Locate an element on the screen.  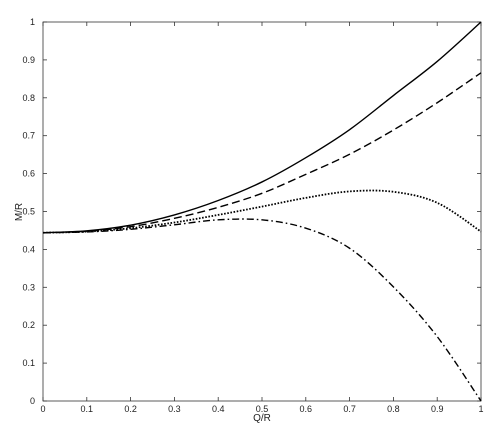
x-tick-label: 0.8 is located at coordinates (393, 409).